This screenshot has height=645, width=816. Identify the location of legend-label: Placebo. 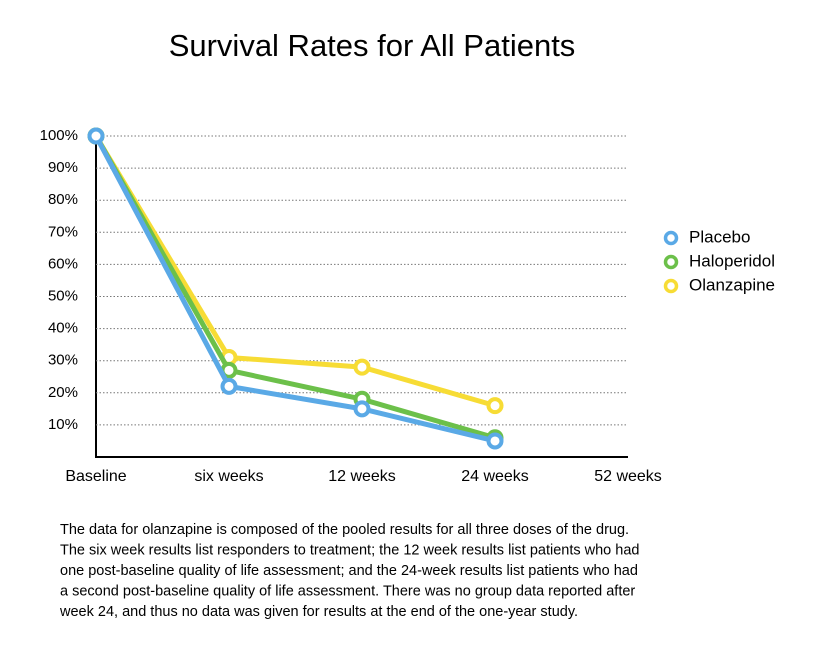
(719, 236).